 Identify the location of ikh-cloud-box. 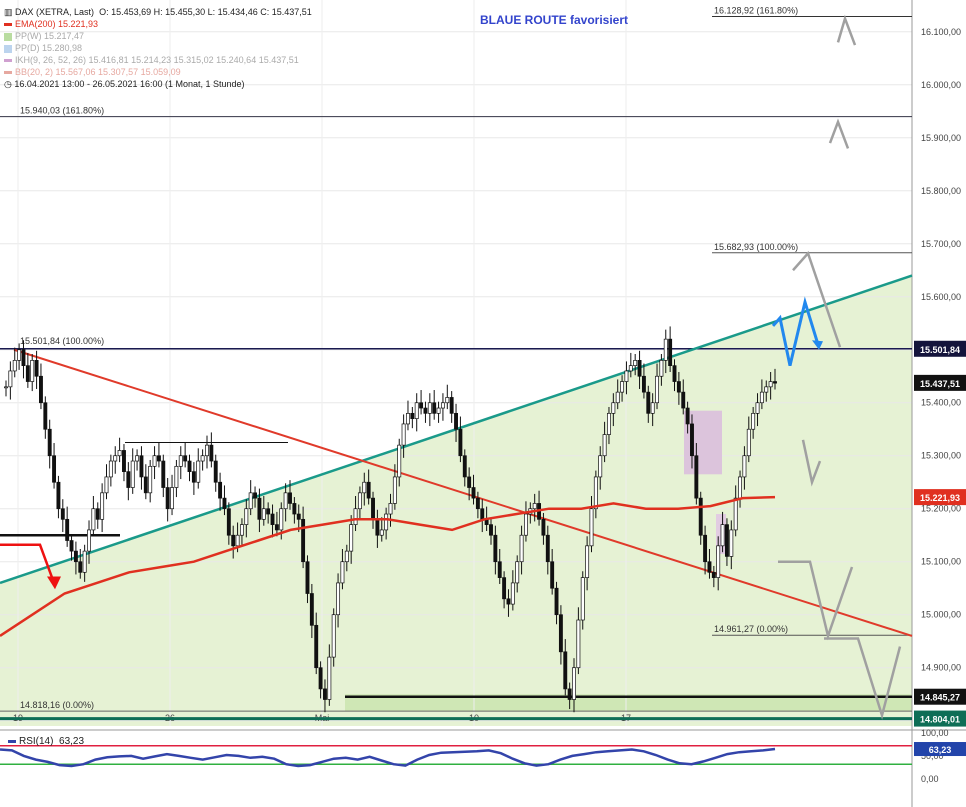
(703, 442).